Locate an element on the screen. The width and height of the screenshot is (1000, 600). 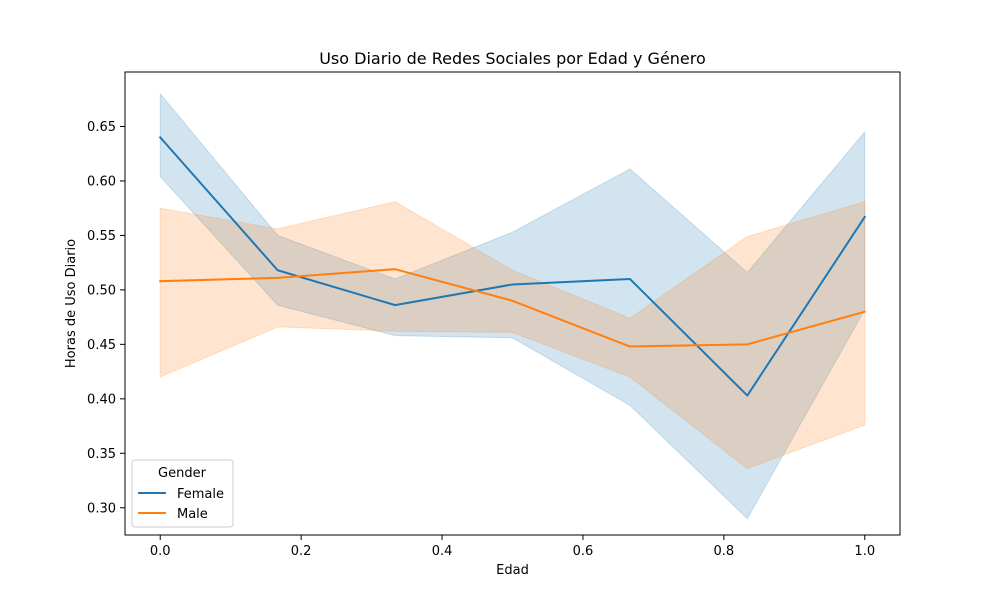
legend-label-male: Male is located at coordinates (192, 514).